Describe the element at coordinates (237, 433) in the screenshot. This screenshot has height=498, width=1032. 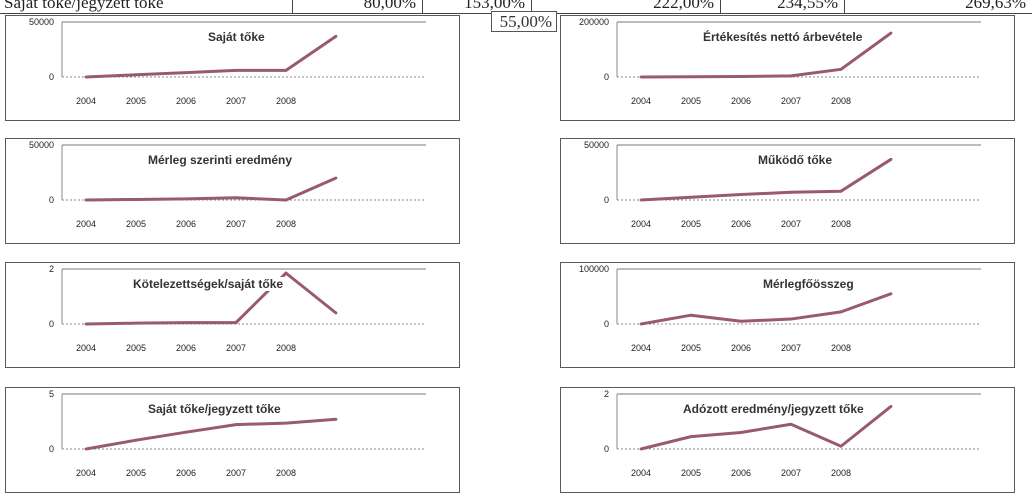
I see `line-chart-svg: 0 5 2004 2005 2006 2007 2008` at that location.